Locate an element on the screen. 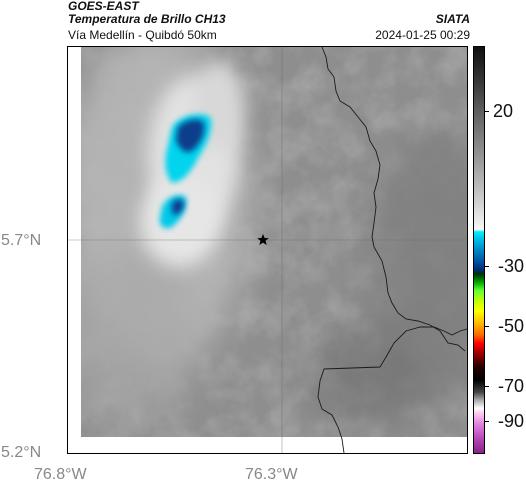 Image resolution: width=526 pixels, height=491 pixels. colorbar-label: -90 is located at coordinates (511, 421).